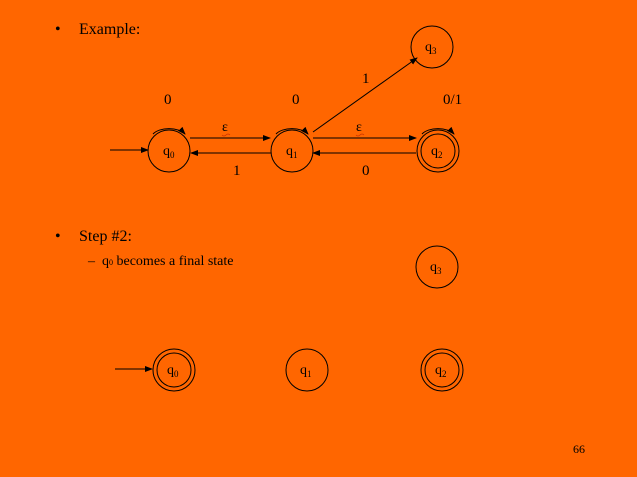 The width and height of the screenshot is (637, 477). What do you see at coordinates (169, 130) in the screenshot?
I see `self-loop-q0` at bounding box center [169, 130].